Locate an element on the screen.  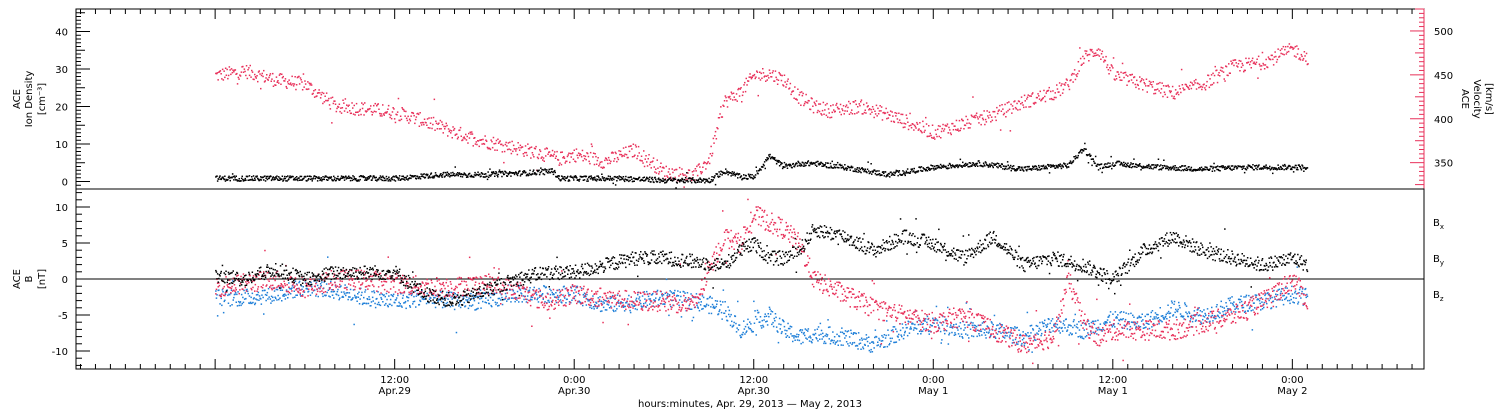
density-axis-label-line2: Ion Density is located at coordinates (29, 99).